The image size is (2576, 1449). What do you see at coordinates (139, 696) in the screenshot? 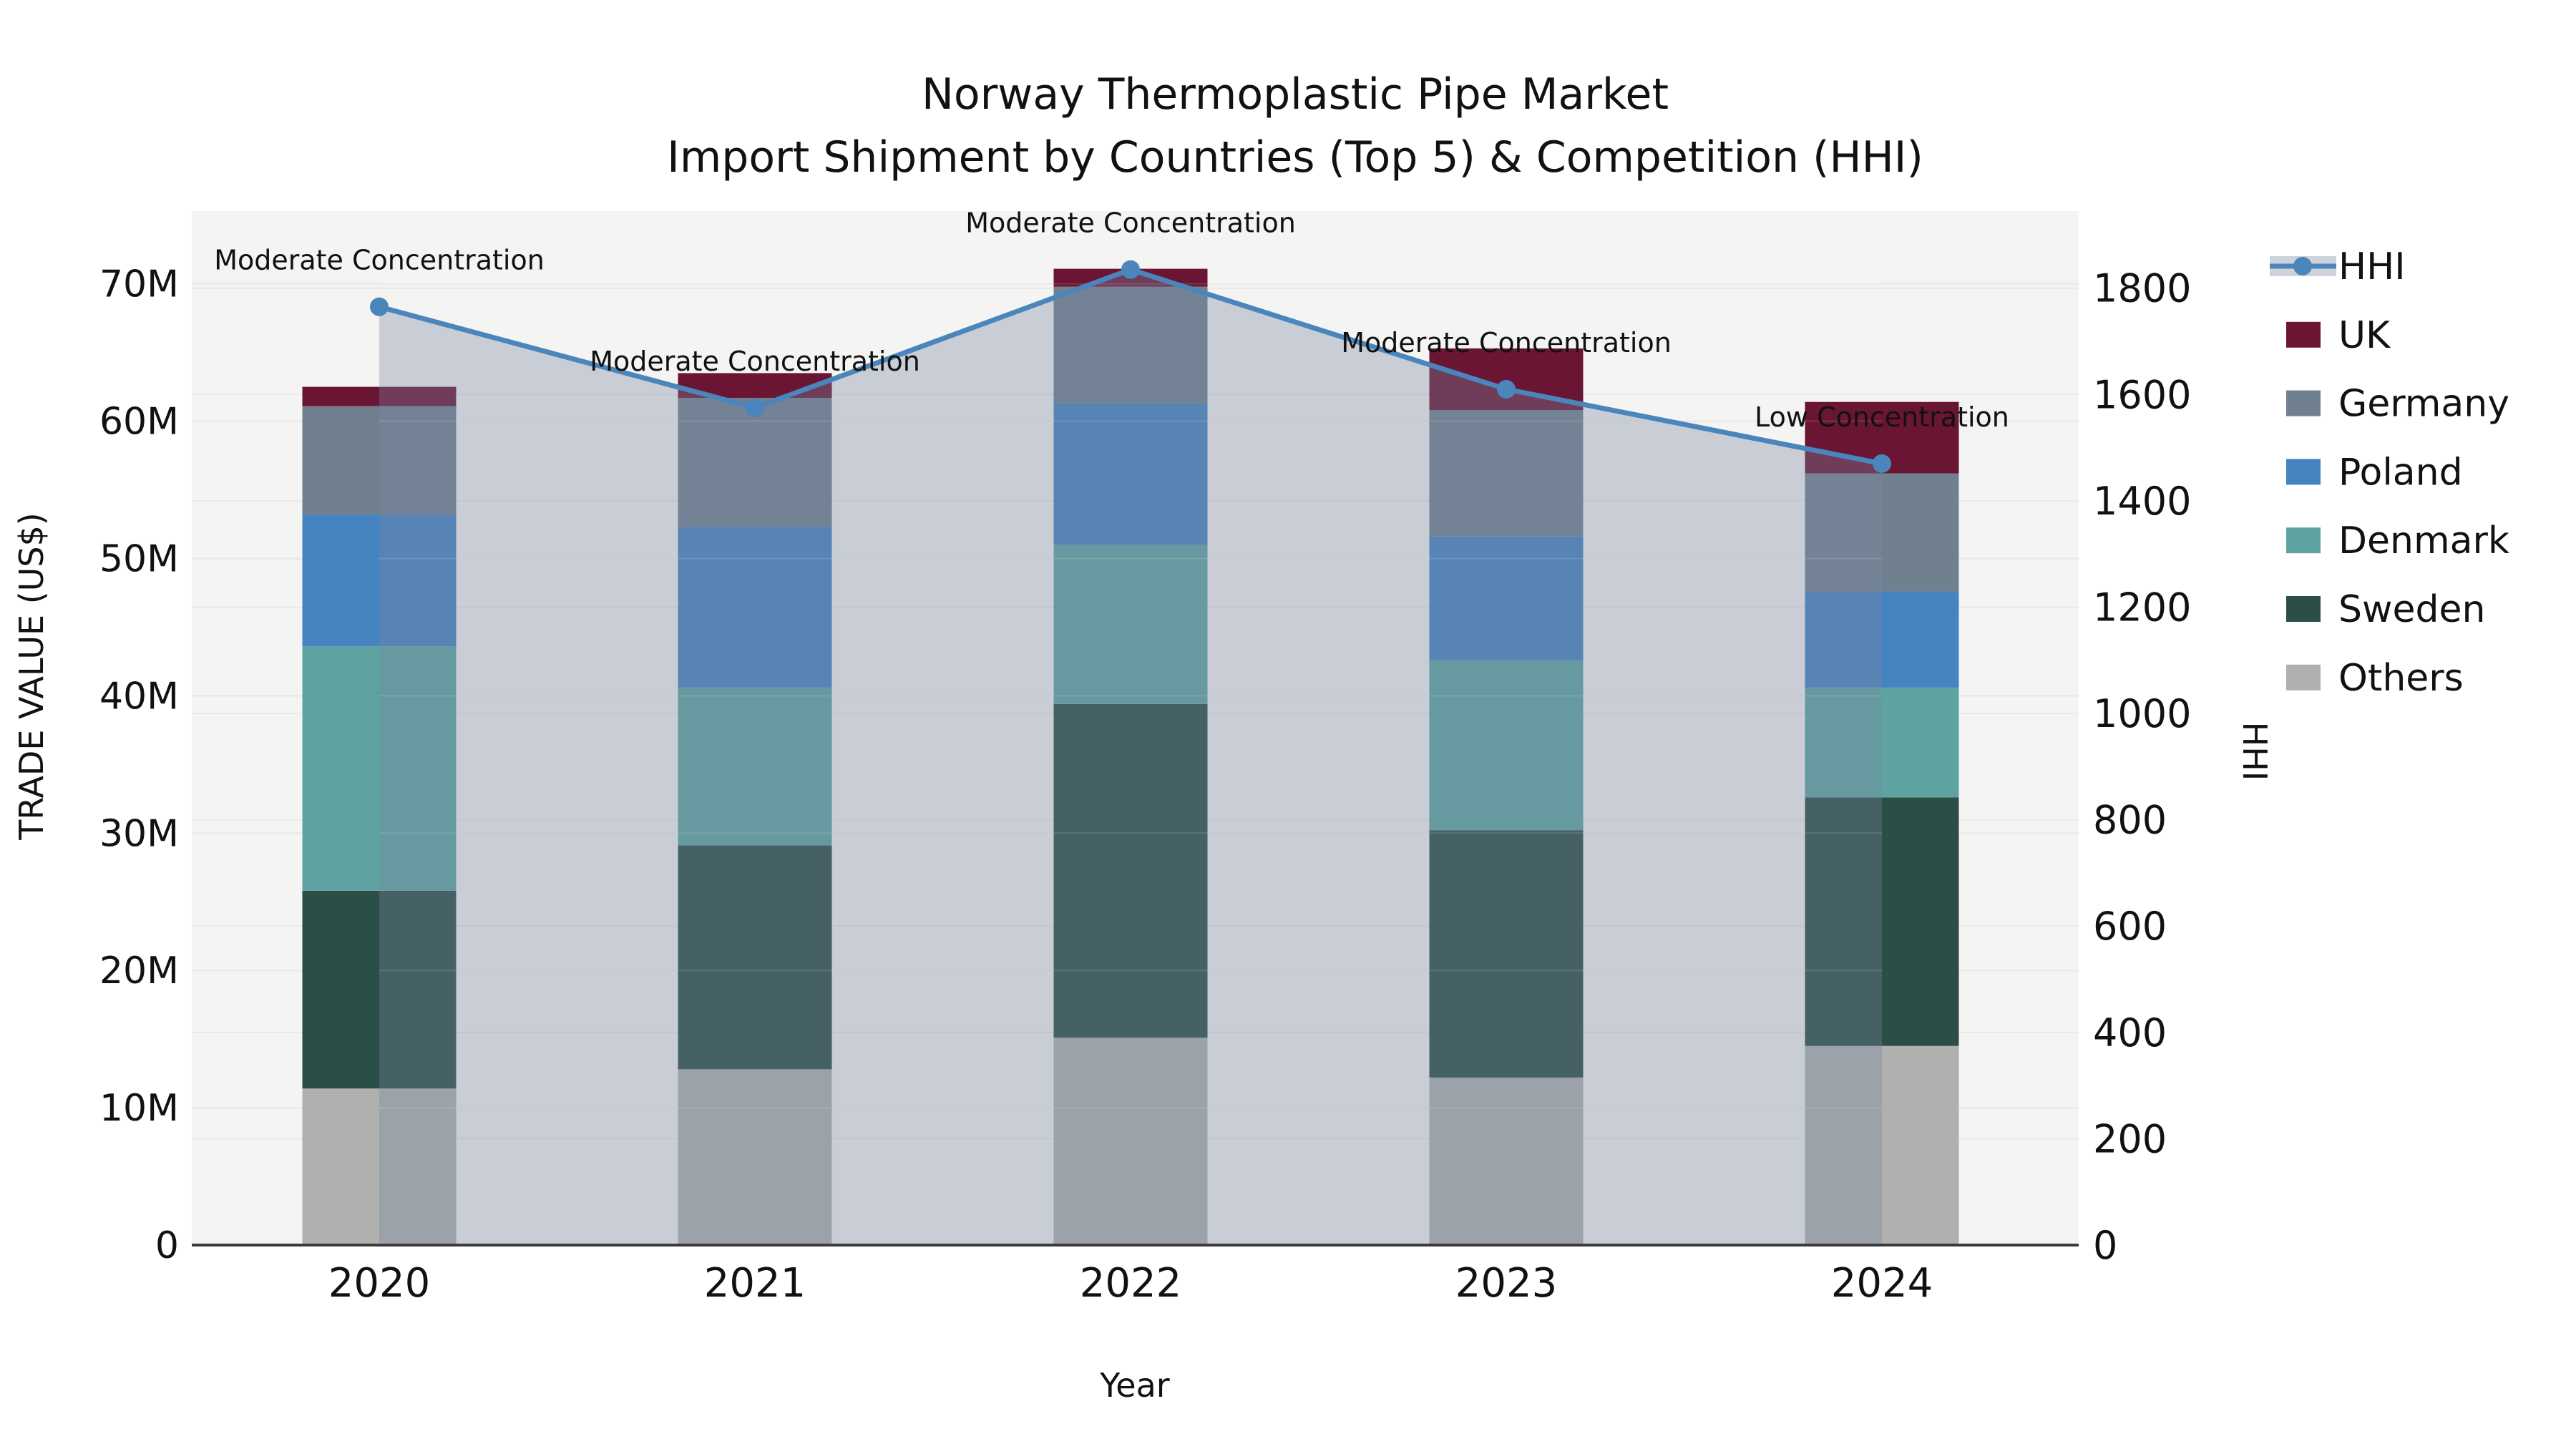
I see `y-axis-tick-label-left: 40M` at bounding box center [139, 696].